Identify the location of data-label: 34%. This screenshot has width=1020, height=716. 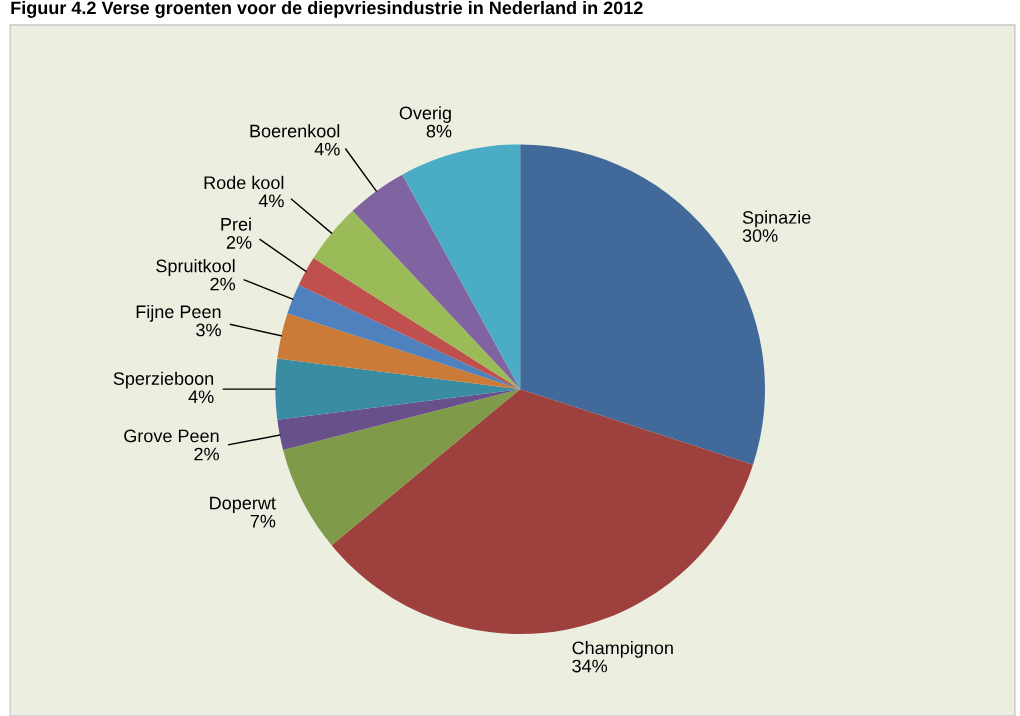
(590, 666).